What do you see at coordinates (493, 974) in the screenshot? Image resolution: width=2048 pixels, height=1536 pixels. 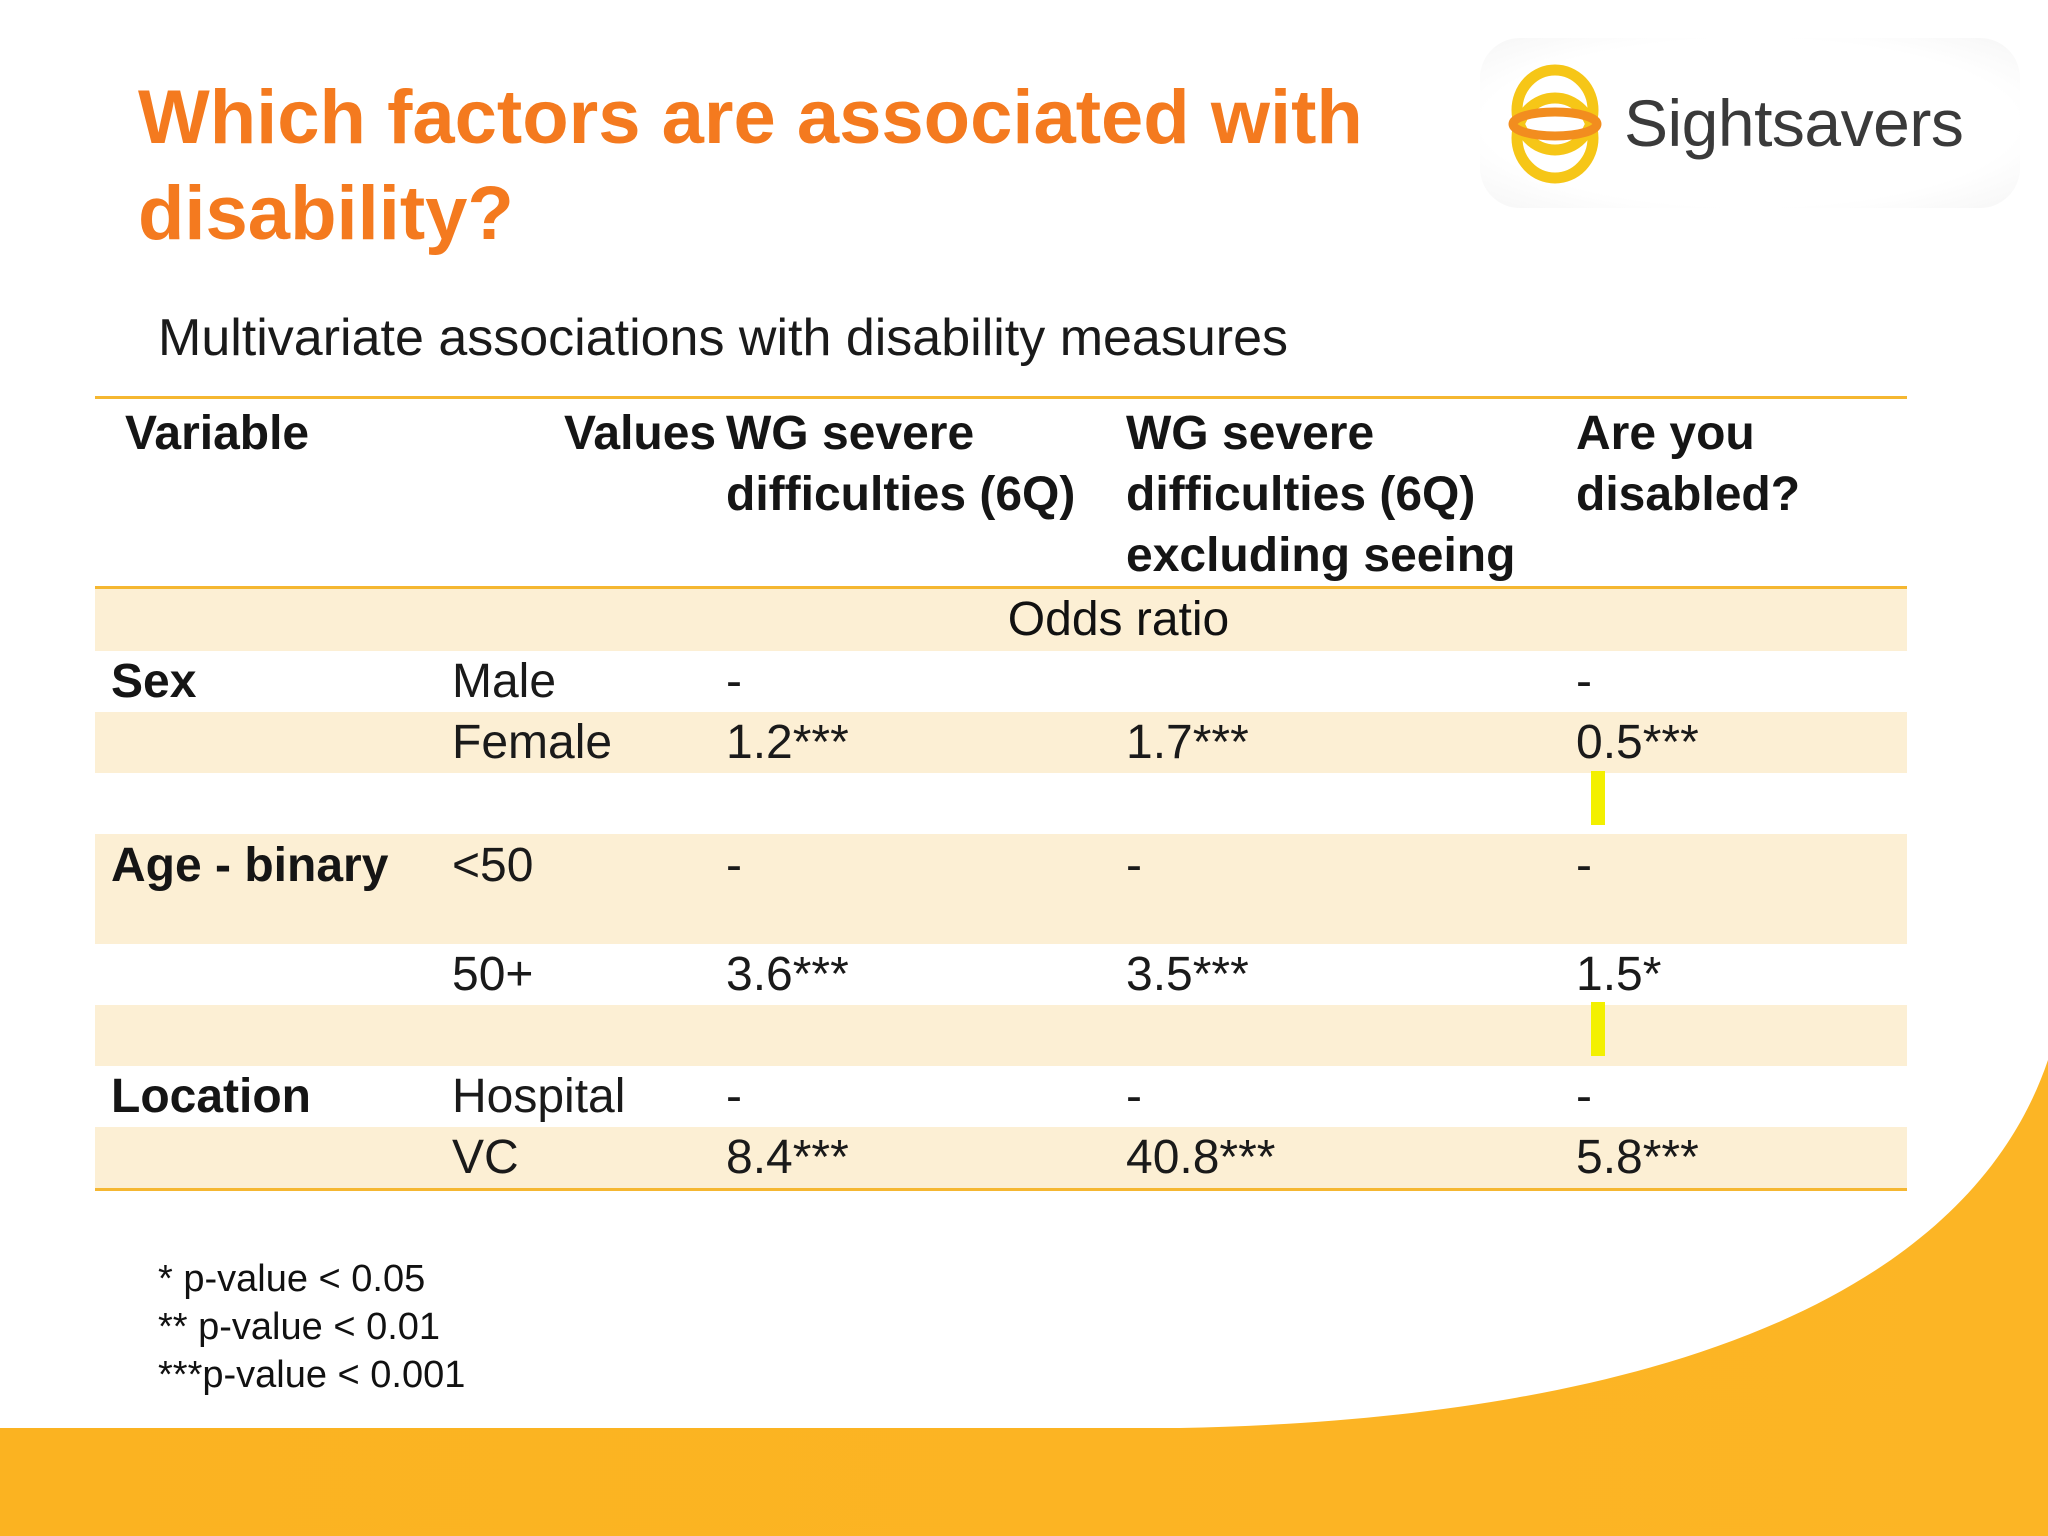 I see `value-cell: 50+` at bounding box center [493, 974].